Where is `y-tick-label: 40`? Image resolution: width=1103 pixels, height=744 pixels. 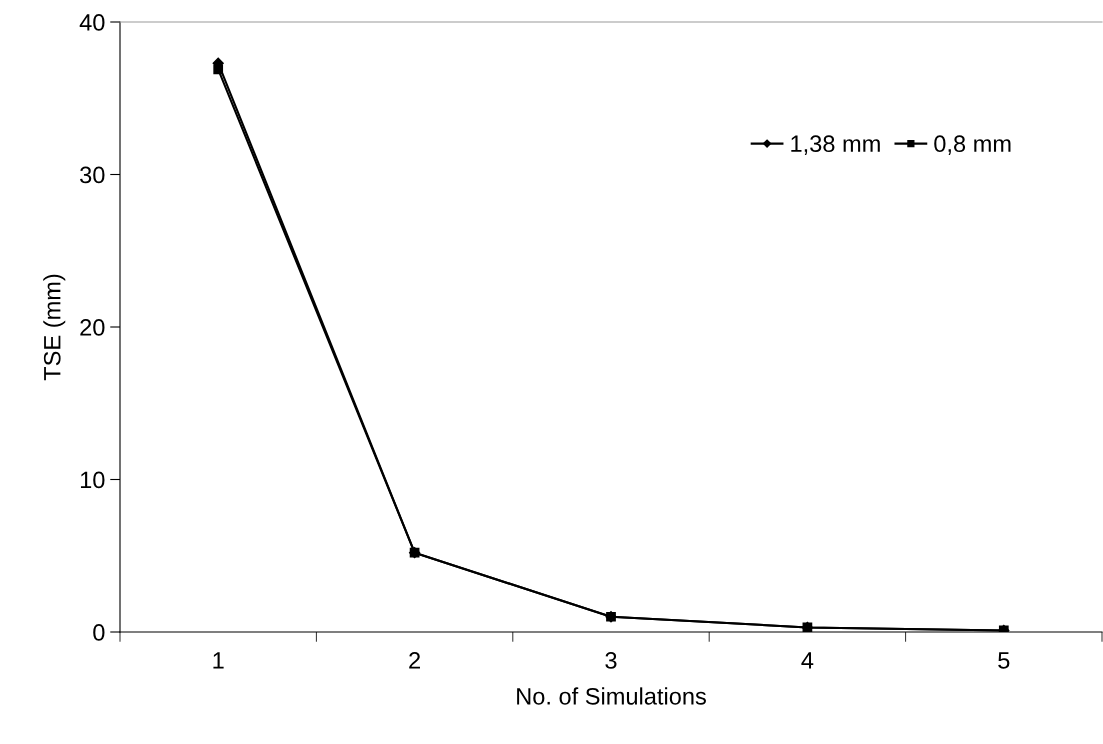 y-tick-label: 40 is located at coordinates (92, 22).